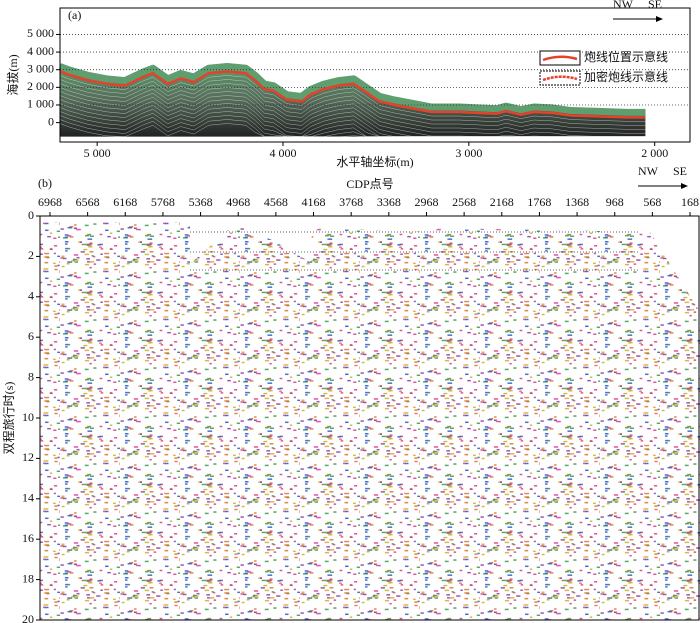 This screenshot has height=623, width=700. Describe the element at coordinates (351, 202) in the screenshot. I see `x-tick-label: 3768` at that location.